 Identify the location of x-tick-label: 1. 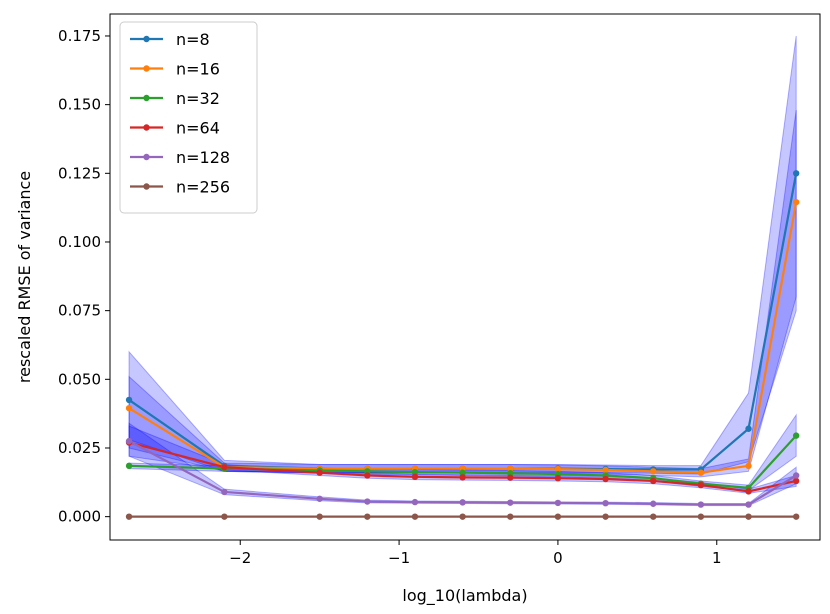
(717, 558).